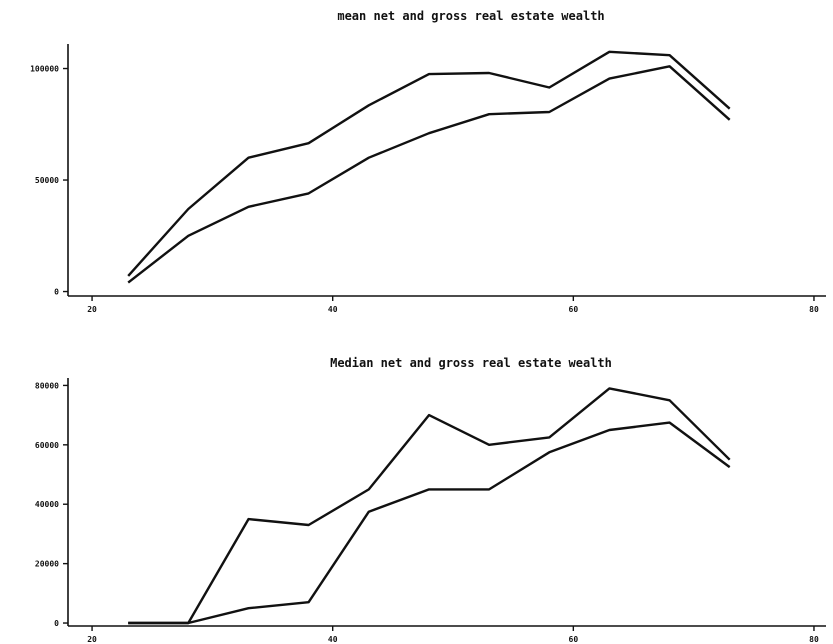 The height and width of the screenshot is (644, 833). What do you see at coordinates (47, 385) in the screenshot?
I see `y-tick-label: 80000` at bounding box center [47, 385].